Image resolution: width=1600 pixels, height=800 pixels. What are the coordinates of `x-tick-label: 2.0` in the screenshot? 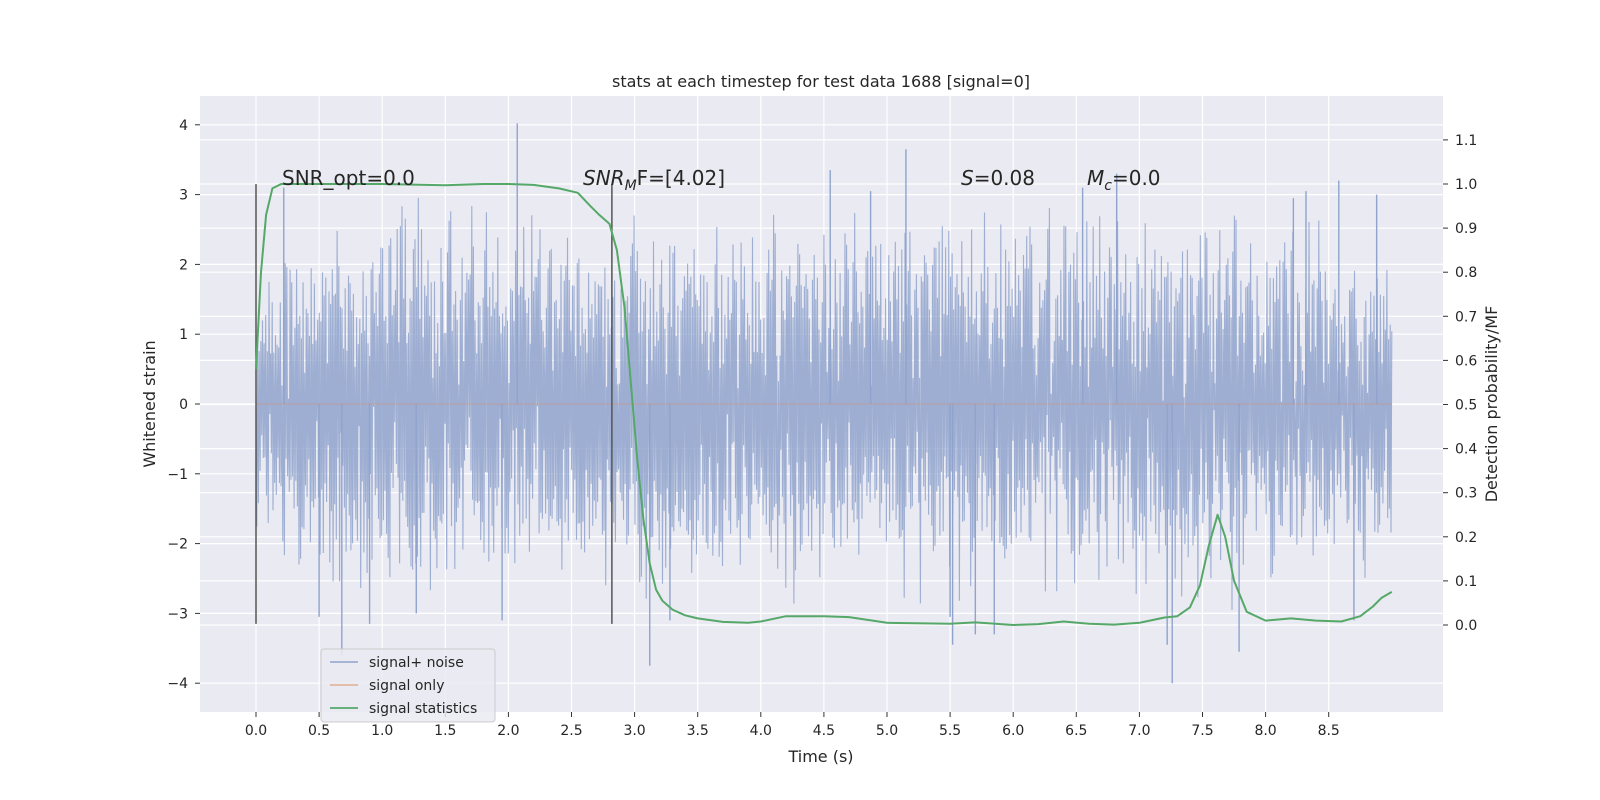 It's located at (508, 731).